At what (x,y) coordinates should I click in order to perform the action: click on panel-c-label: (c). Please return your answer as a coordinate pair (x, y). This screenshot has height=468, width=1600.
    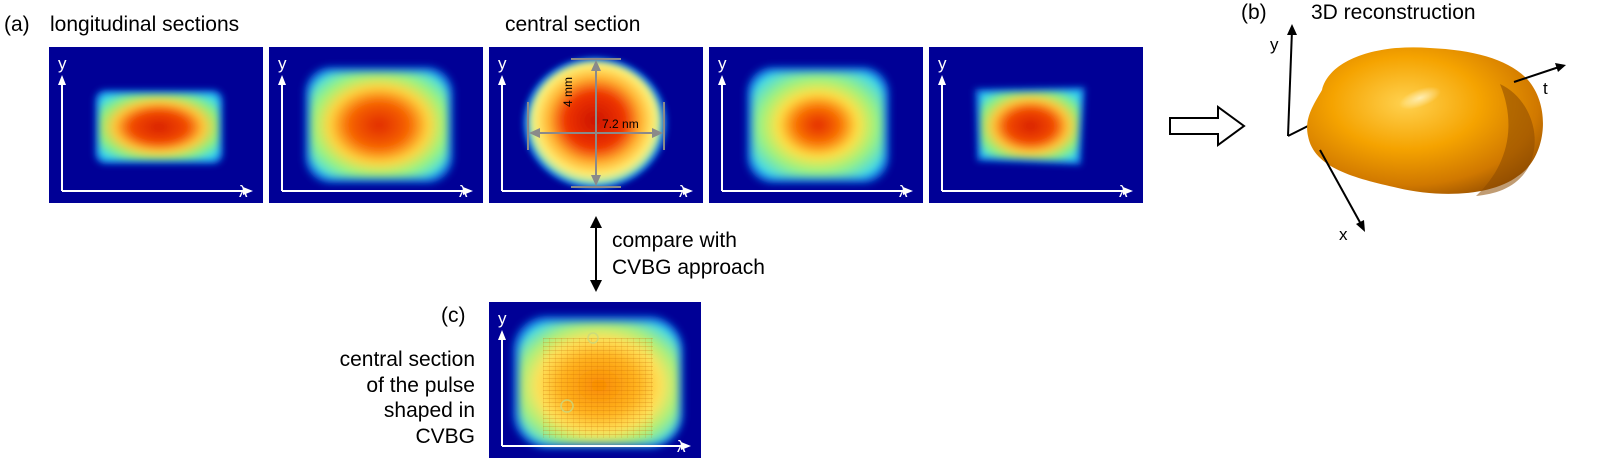
    Looking at the image, I should click on (453, 315).